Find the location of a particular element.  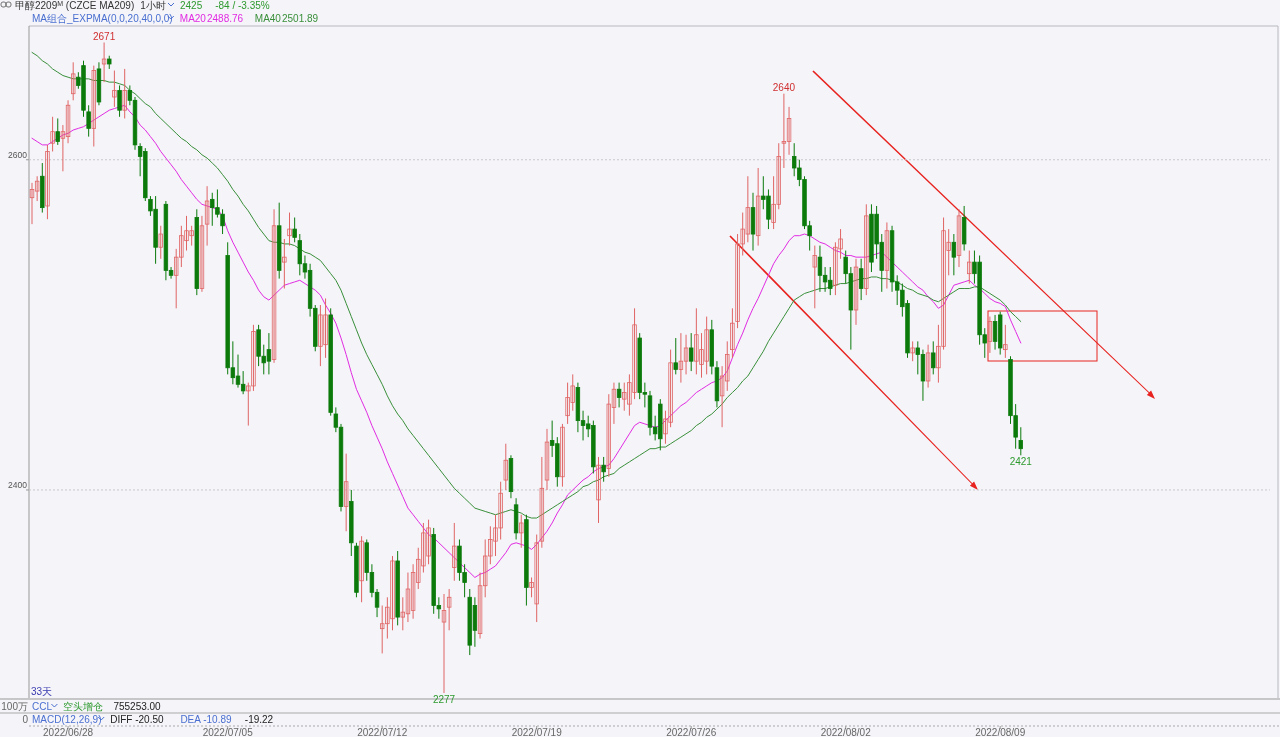

x-tick-label: 2022/07/05 is located at coordinates (228, 732).